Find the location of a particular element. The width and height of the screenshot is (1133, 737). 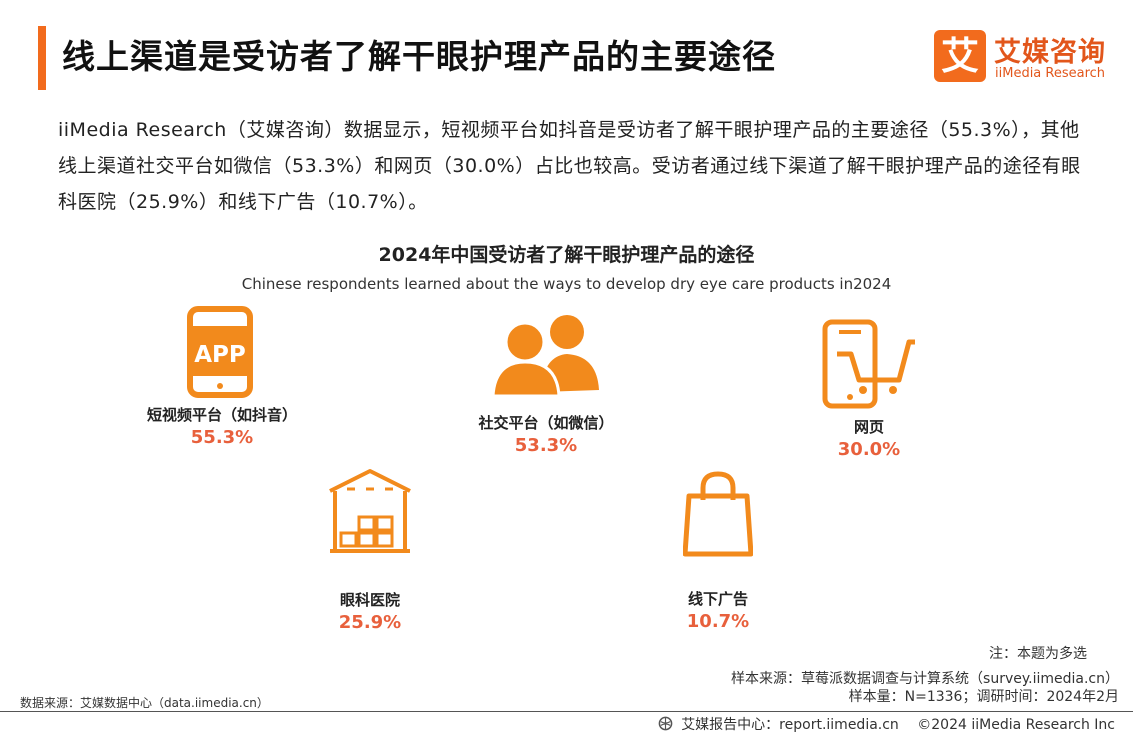

title-accent-bar is located at coordinates (42, 58).